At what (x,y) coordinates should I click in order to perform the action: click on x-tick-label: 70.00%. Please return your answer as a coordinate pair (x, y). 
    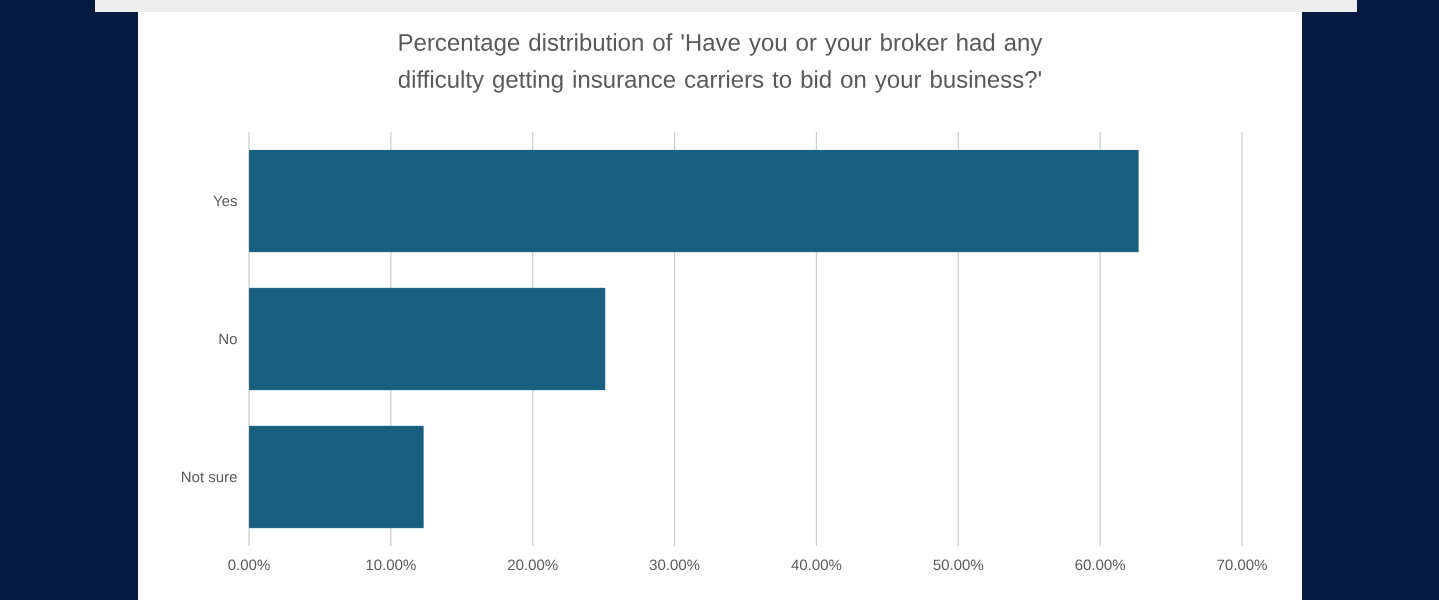
    Looking at the image, I should click on (1242, 565).